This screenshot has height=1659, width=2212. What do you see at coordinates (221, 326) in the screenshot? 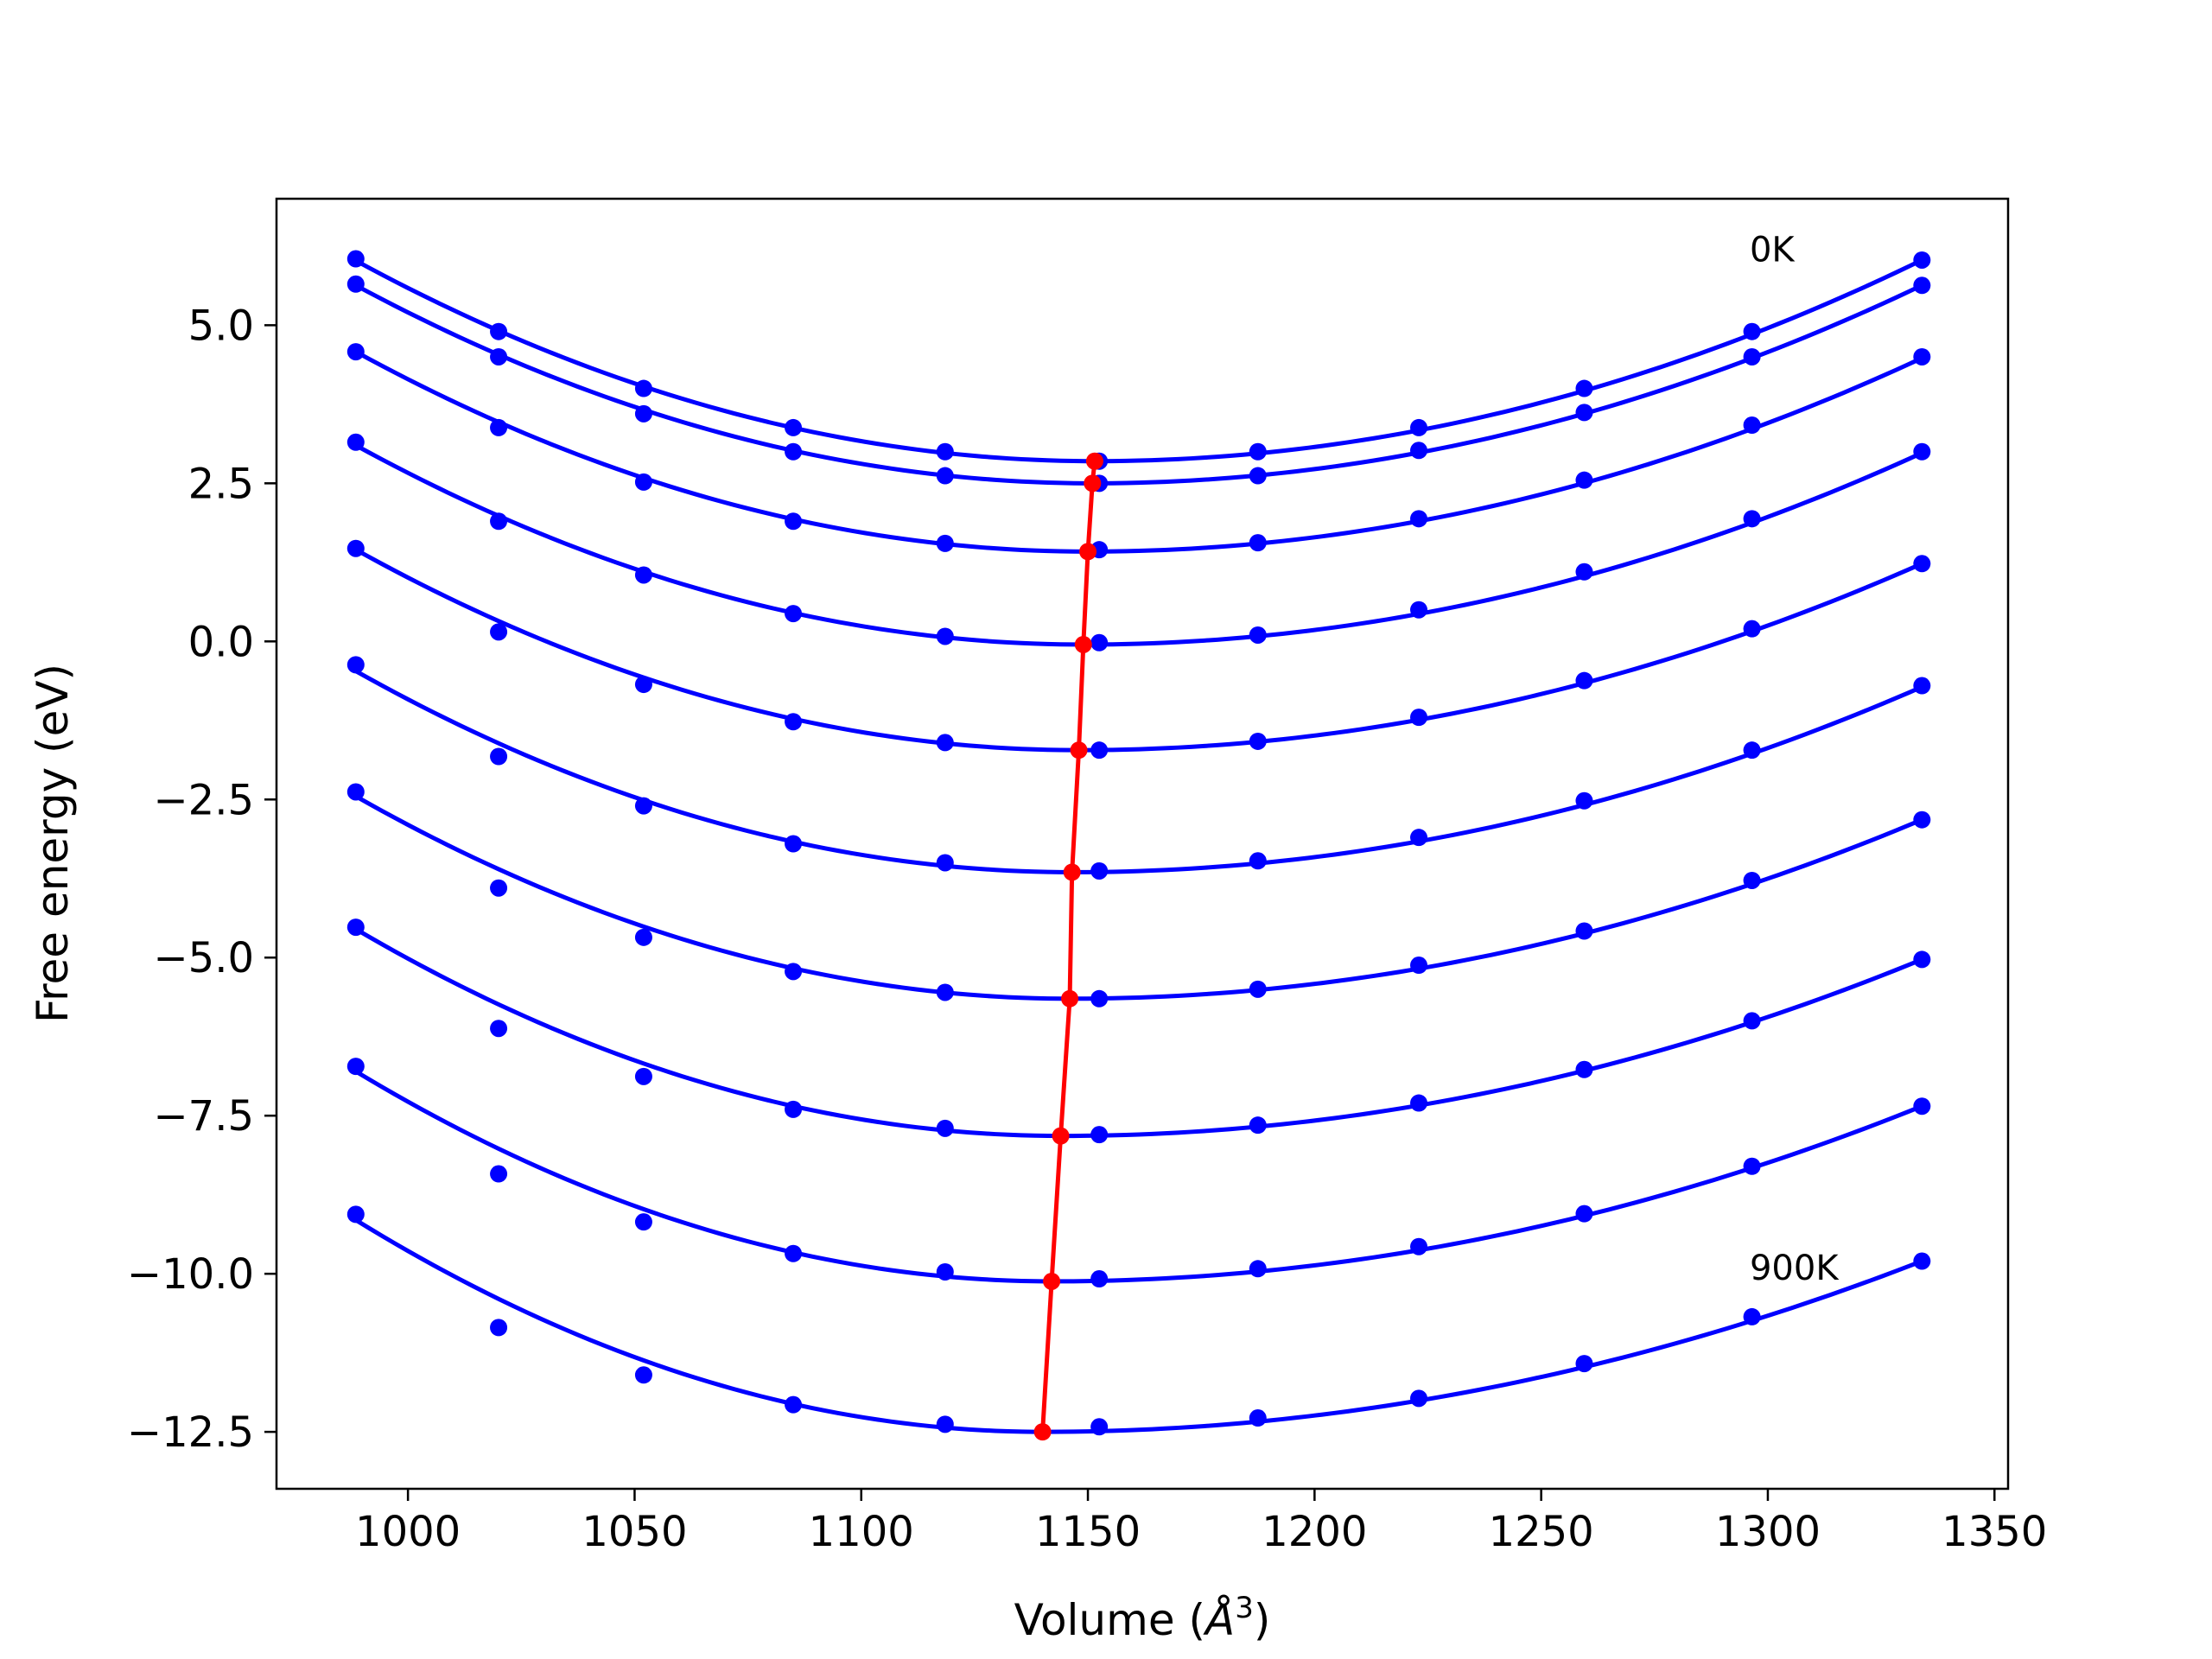
I see `y-tick-label: 5.0` at bounding box center [221, 326].